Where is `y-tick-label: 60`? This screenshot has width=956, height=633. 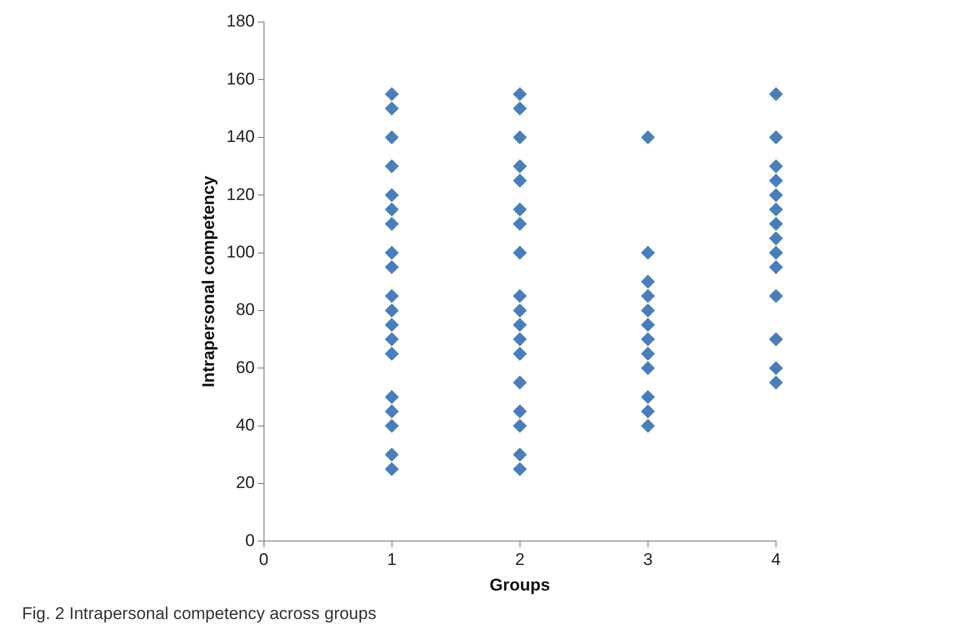 y-tick-label: 60 is located at coordinates (245, 367).